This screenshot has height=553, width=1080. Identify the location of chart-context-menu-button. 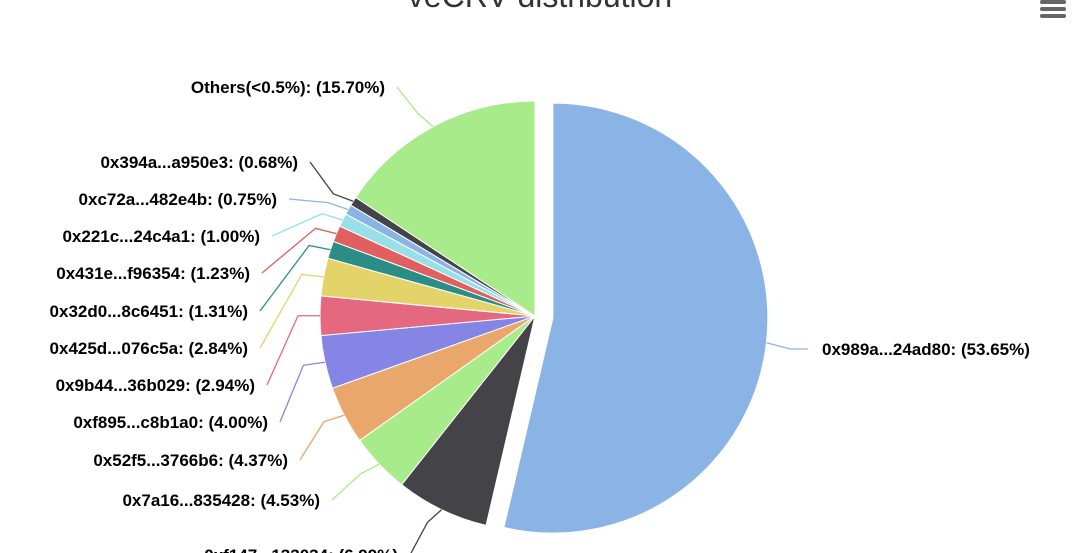
(1053, 10).